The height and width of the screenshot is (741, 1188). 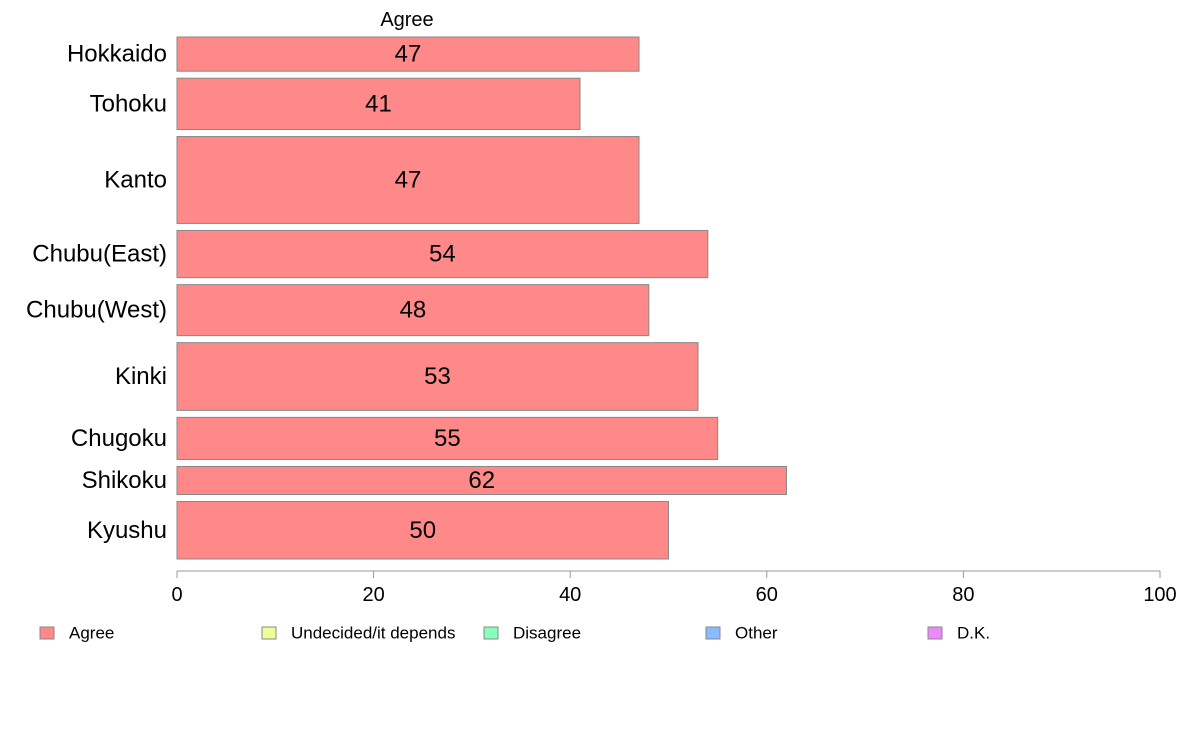 I want to click on chart-title: Agree, so click(x=406, y=20).